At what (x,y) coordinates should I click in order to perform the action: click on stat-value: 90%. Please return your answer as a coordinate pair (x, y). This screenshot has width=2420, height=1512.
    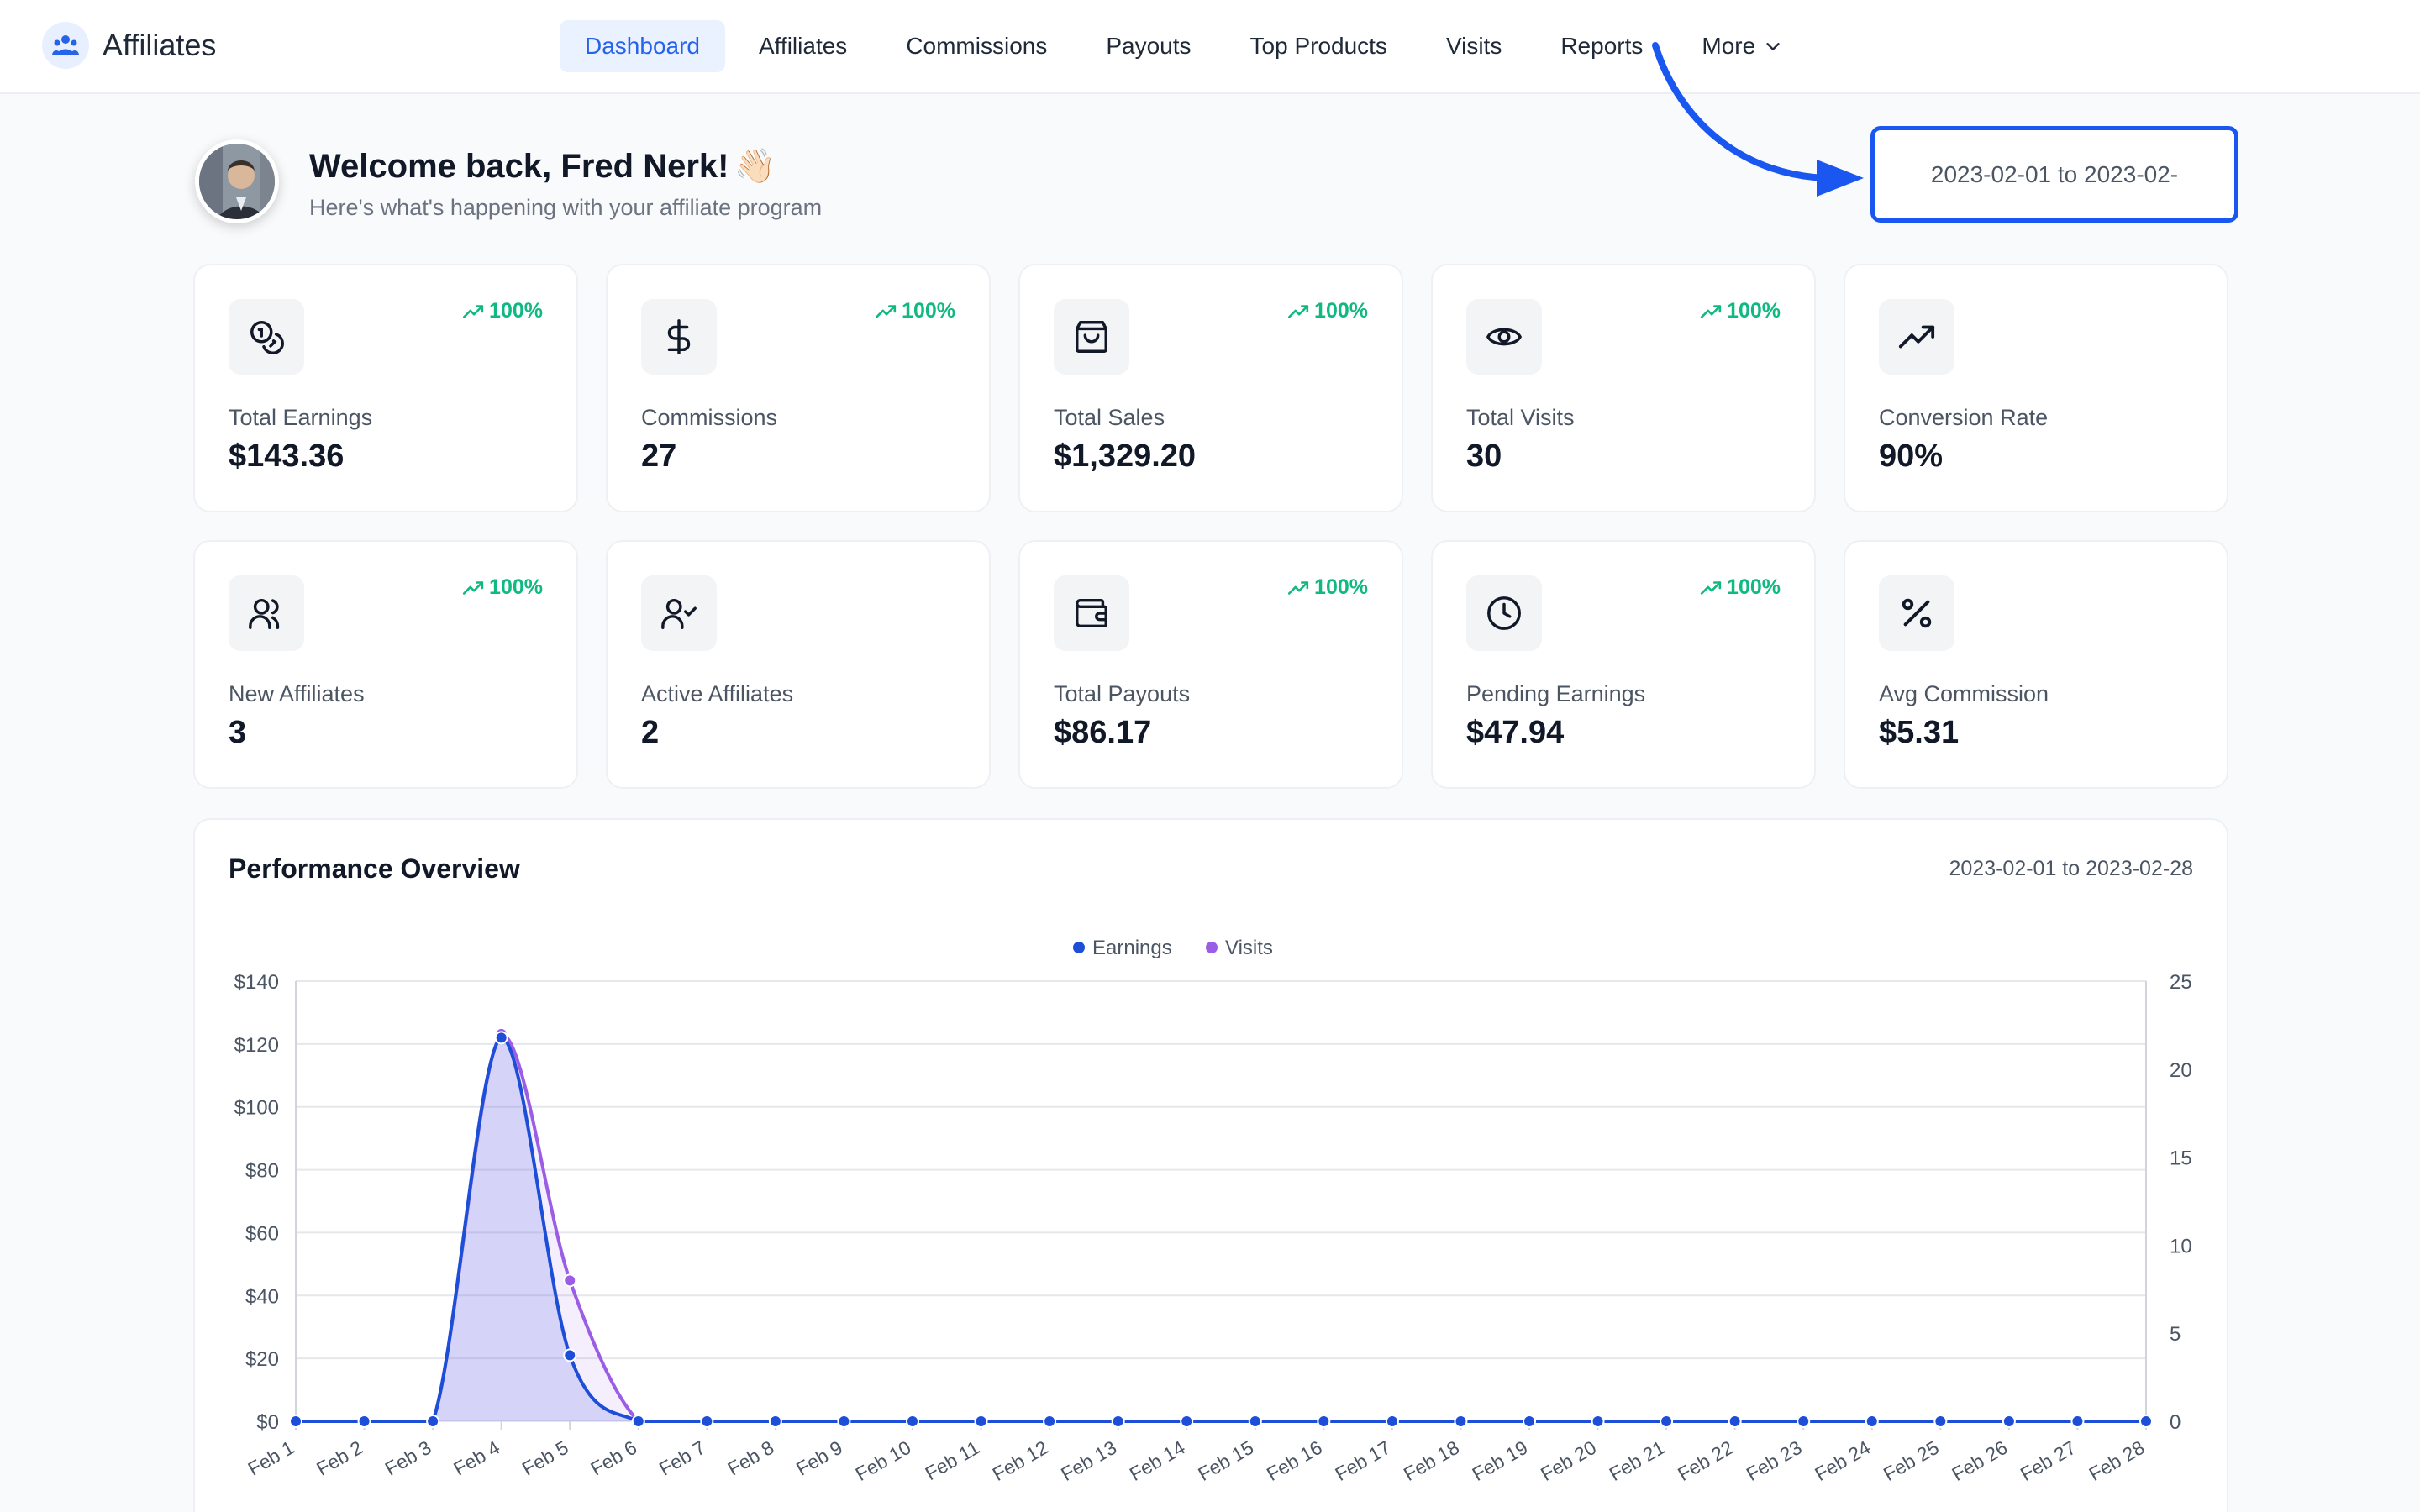
    Looking at the image, I should click on (1912, 456).